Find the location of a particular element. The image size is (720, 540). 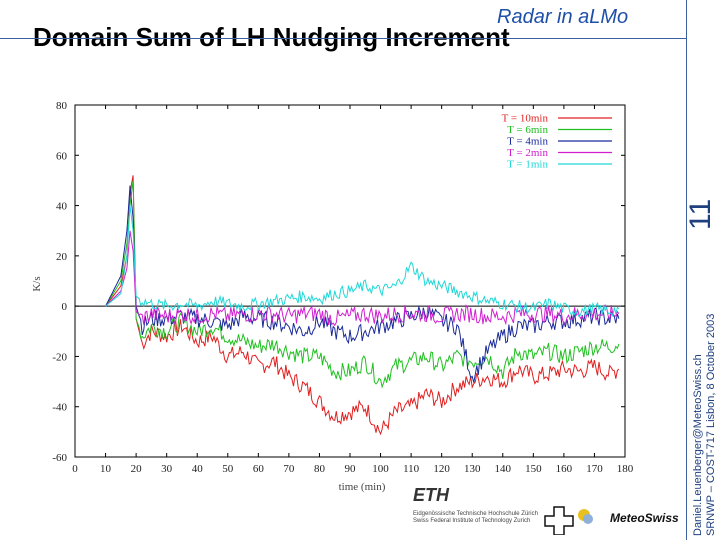

slide-title: Domain Sum of LH Nudging Increment is located at coordinates (271, 37).